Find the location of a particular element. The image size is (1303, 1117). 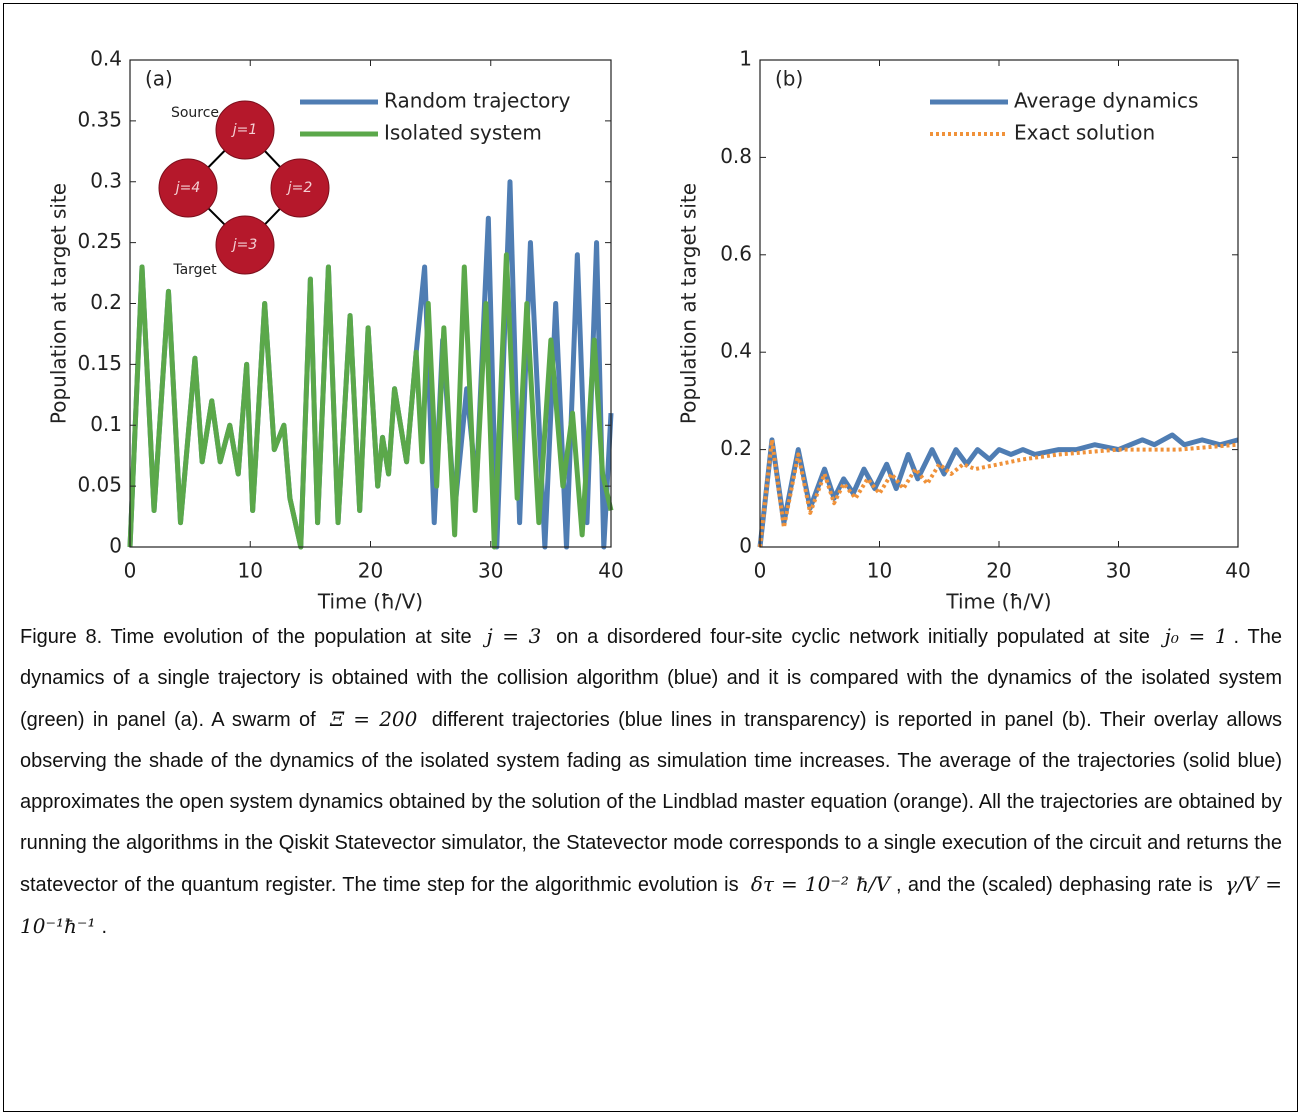

legend-label: Exact solution is located at coordinates (1084, 133).